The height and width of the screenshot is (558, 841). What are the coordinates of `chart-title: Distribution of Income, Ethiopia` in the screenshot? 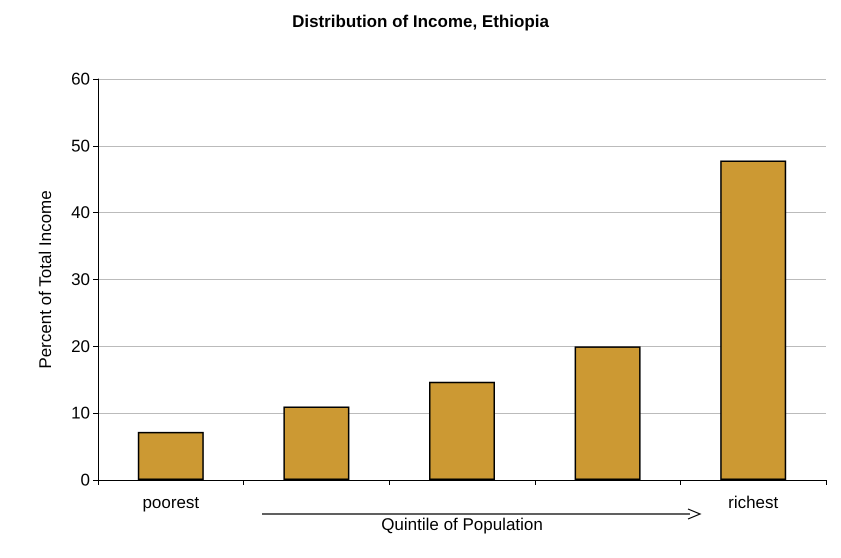 It's located at (421, 21).